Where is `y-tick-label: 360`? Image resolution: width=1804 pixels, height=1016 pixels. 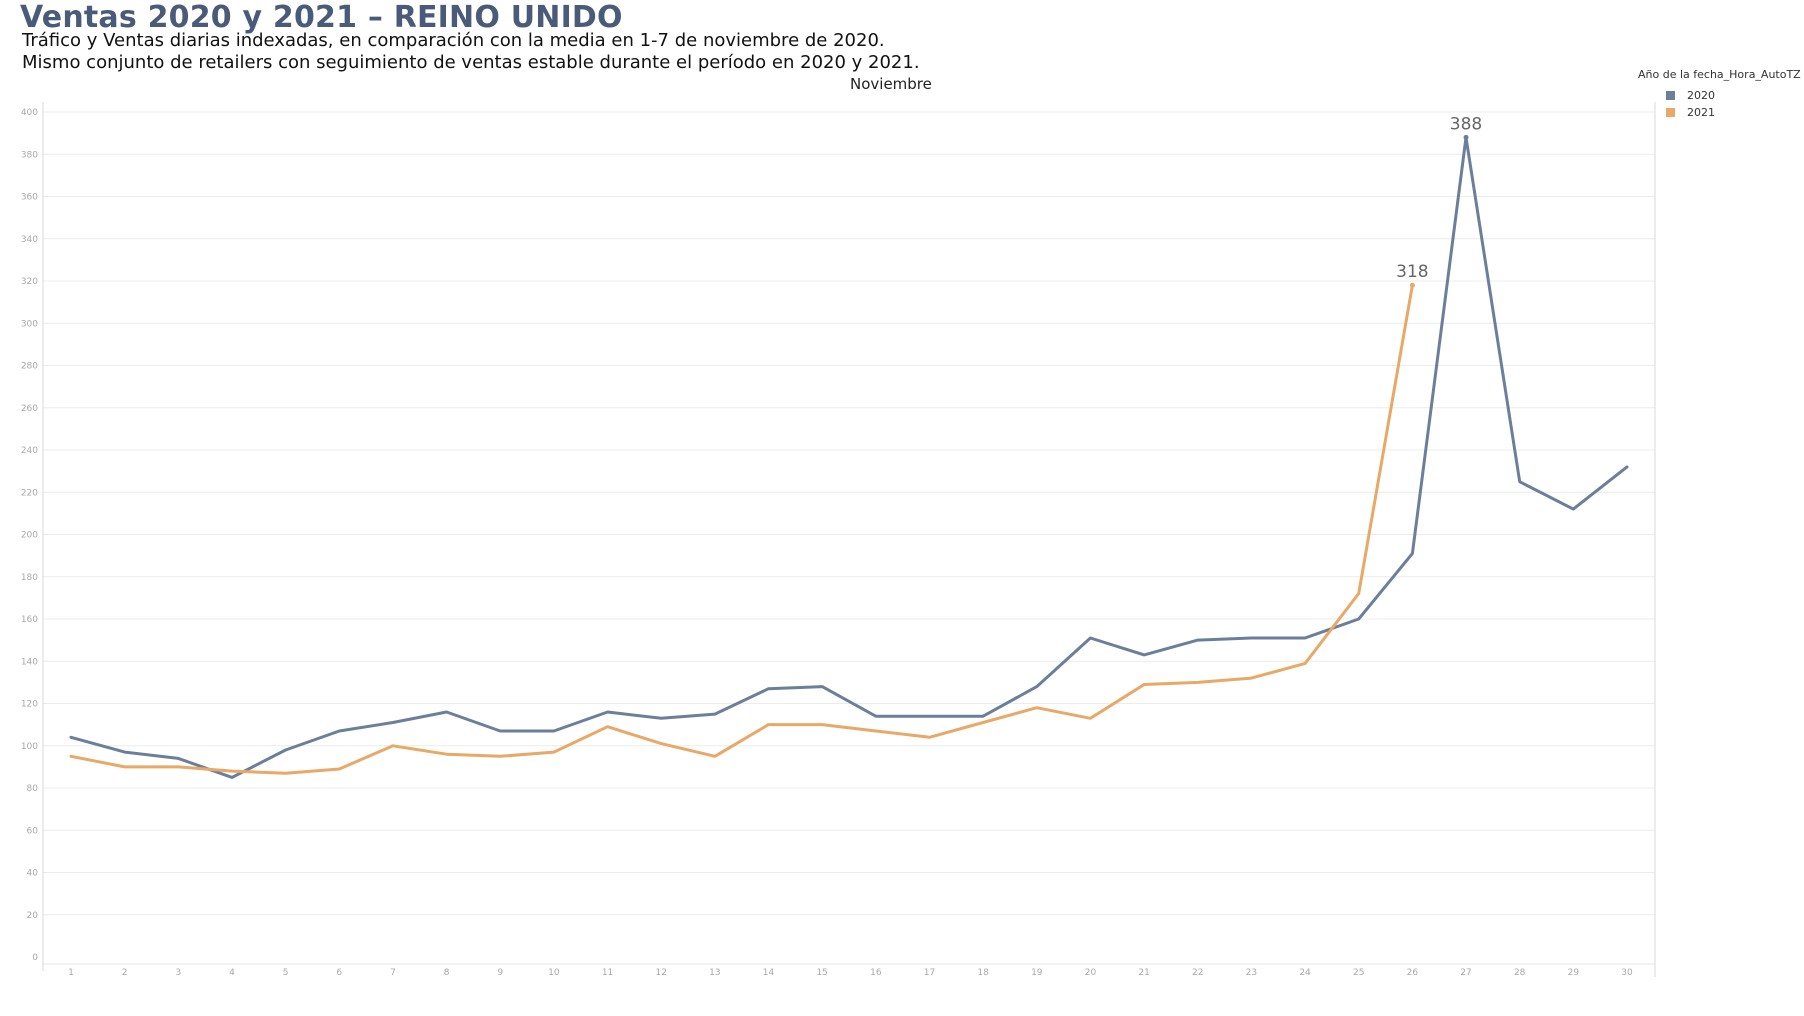
y-tick-label: 360 is located at coordinates (29, 198).